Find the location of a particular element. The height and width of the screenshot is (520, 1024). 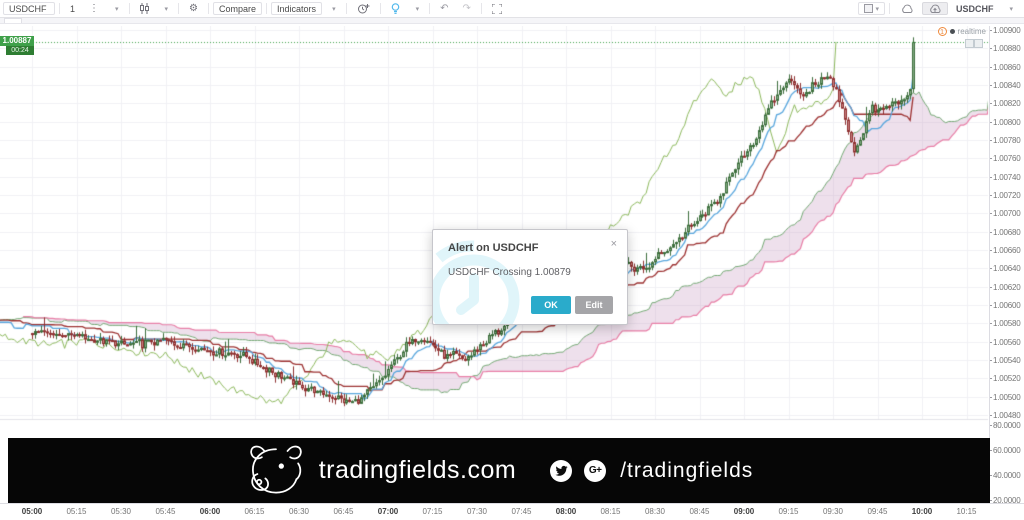

fullscreen-icon is located at coordinates (496, 8).